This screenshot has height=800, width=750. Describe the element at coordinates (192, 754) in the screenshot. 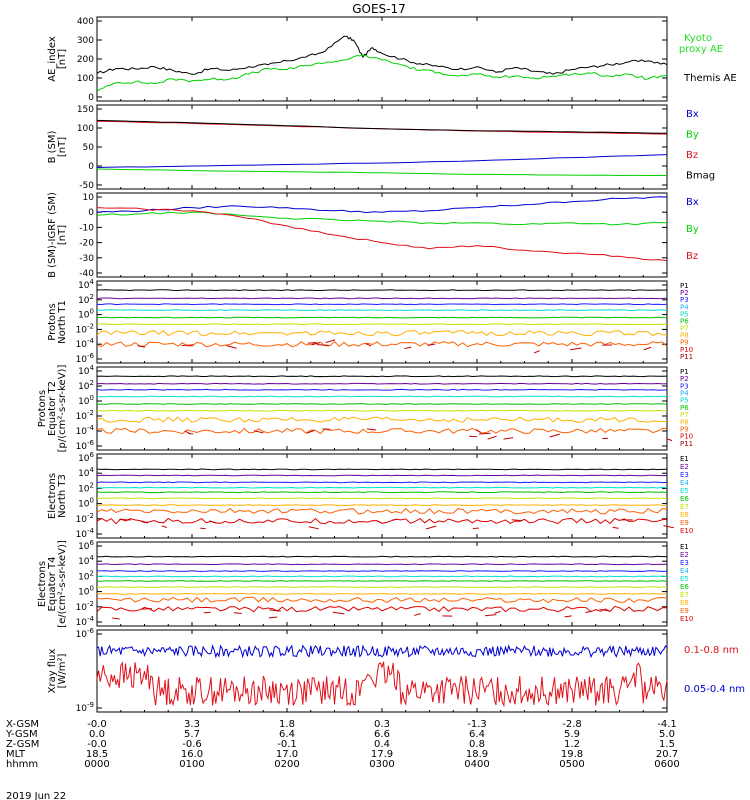

I see `xaxis-value: 16.0` at that location.